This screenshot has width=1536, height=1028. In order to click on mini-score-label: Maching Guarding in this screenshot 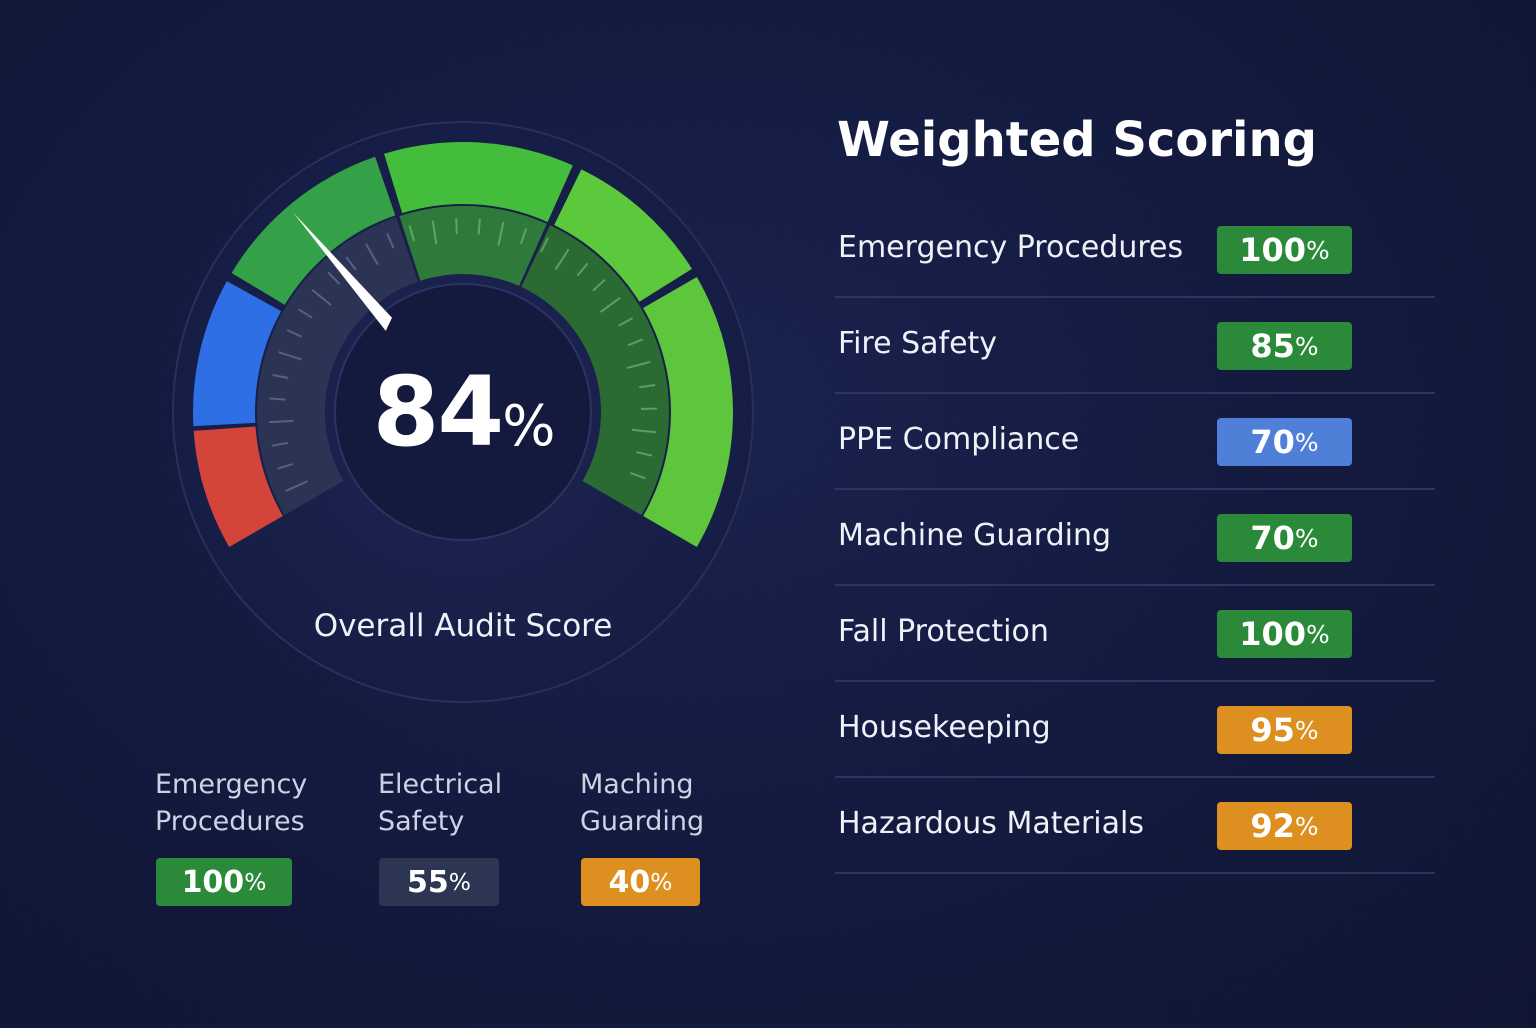, I will do `click(642, 803)`.